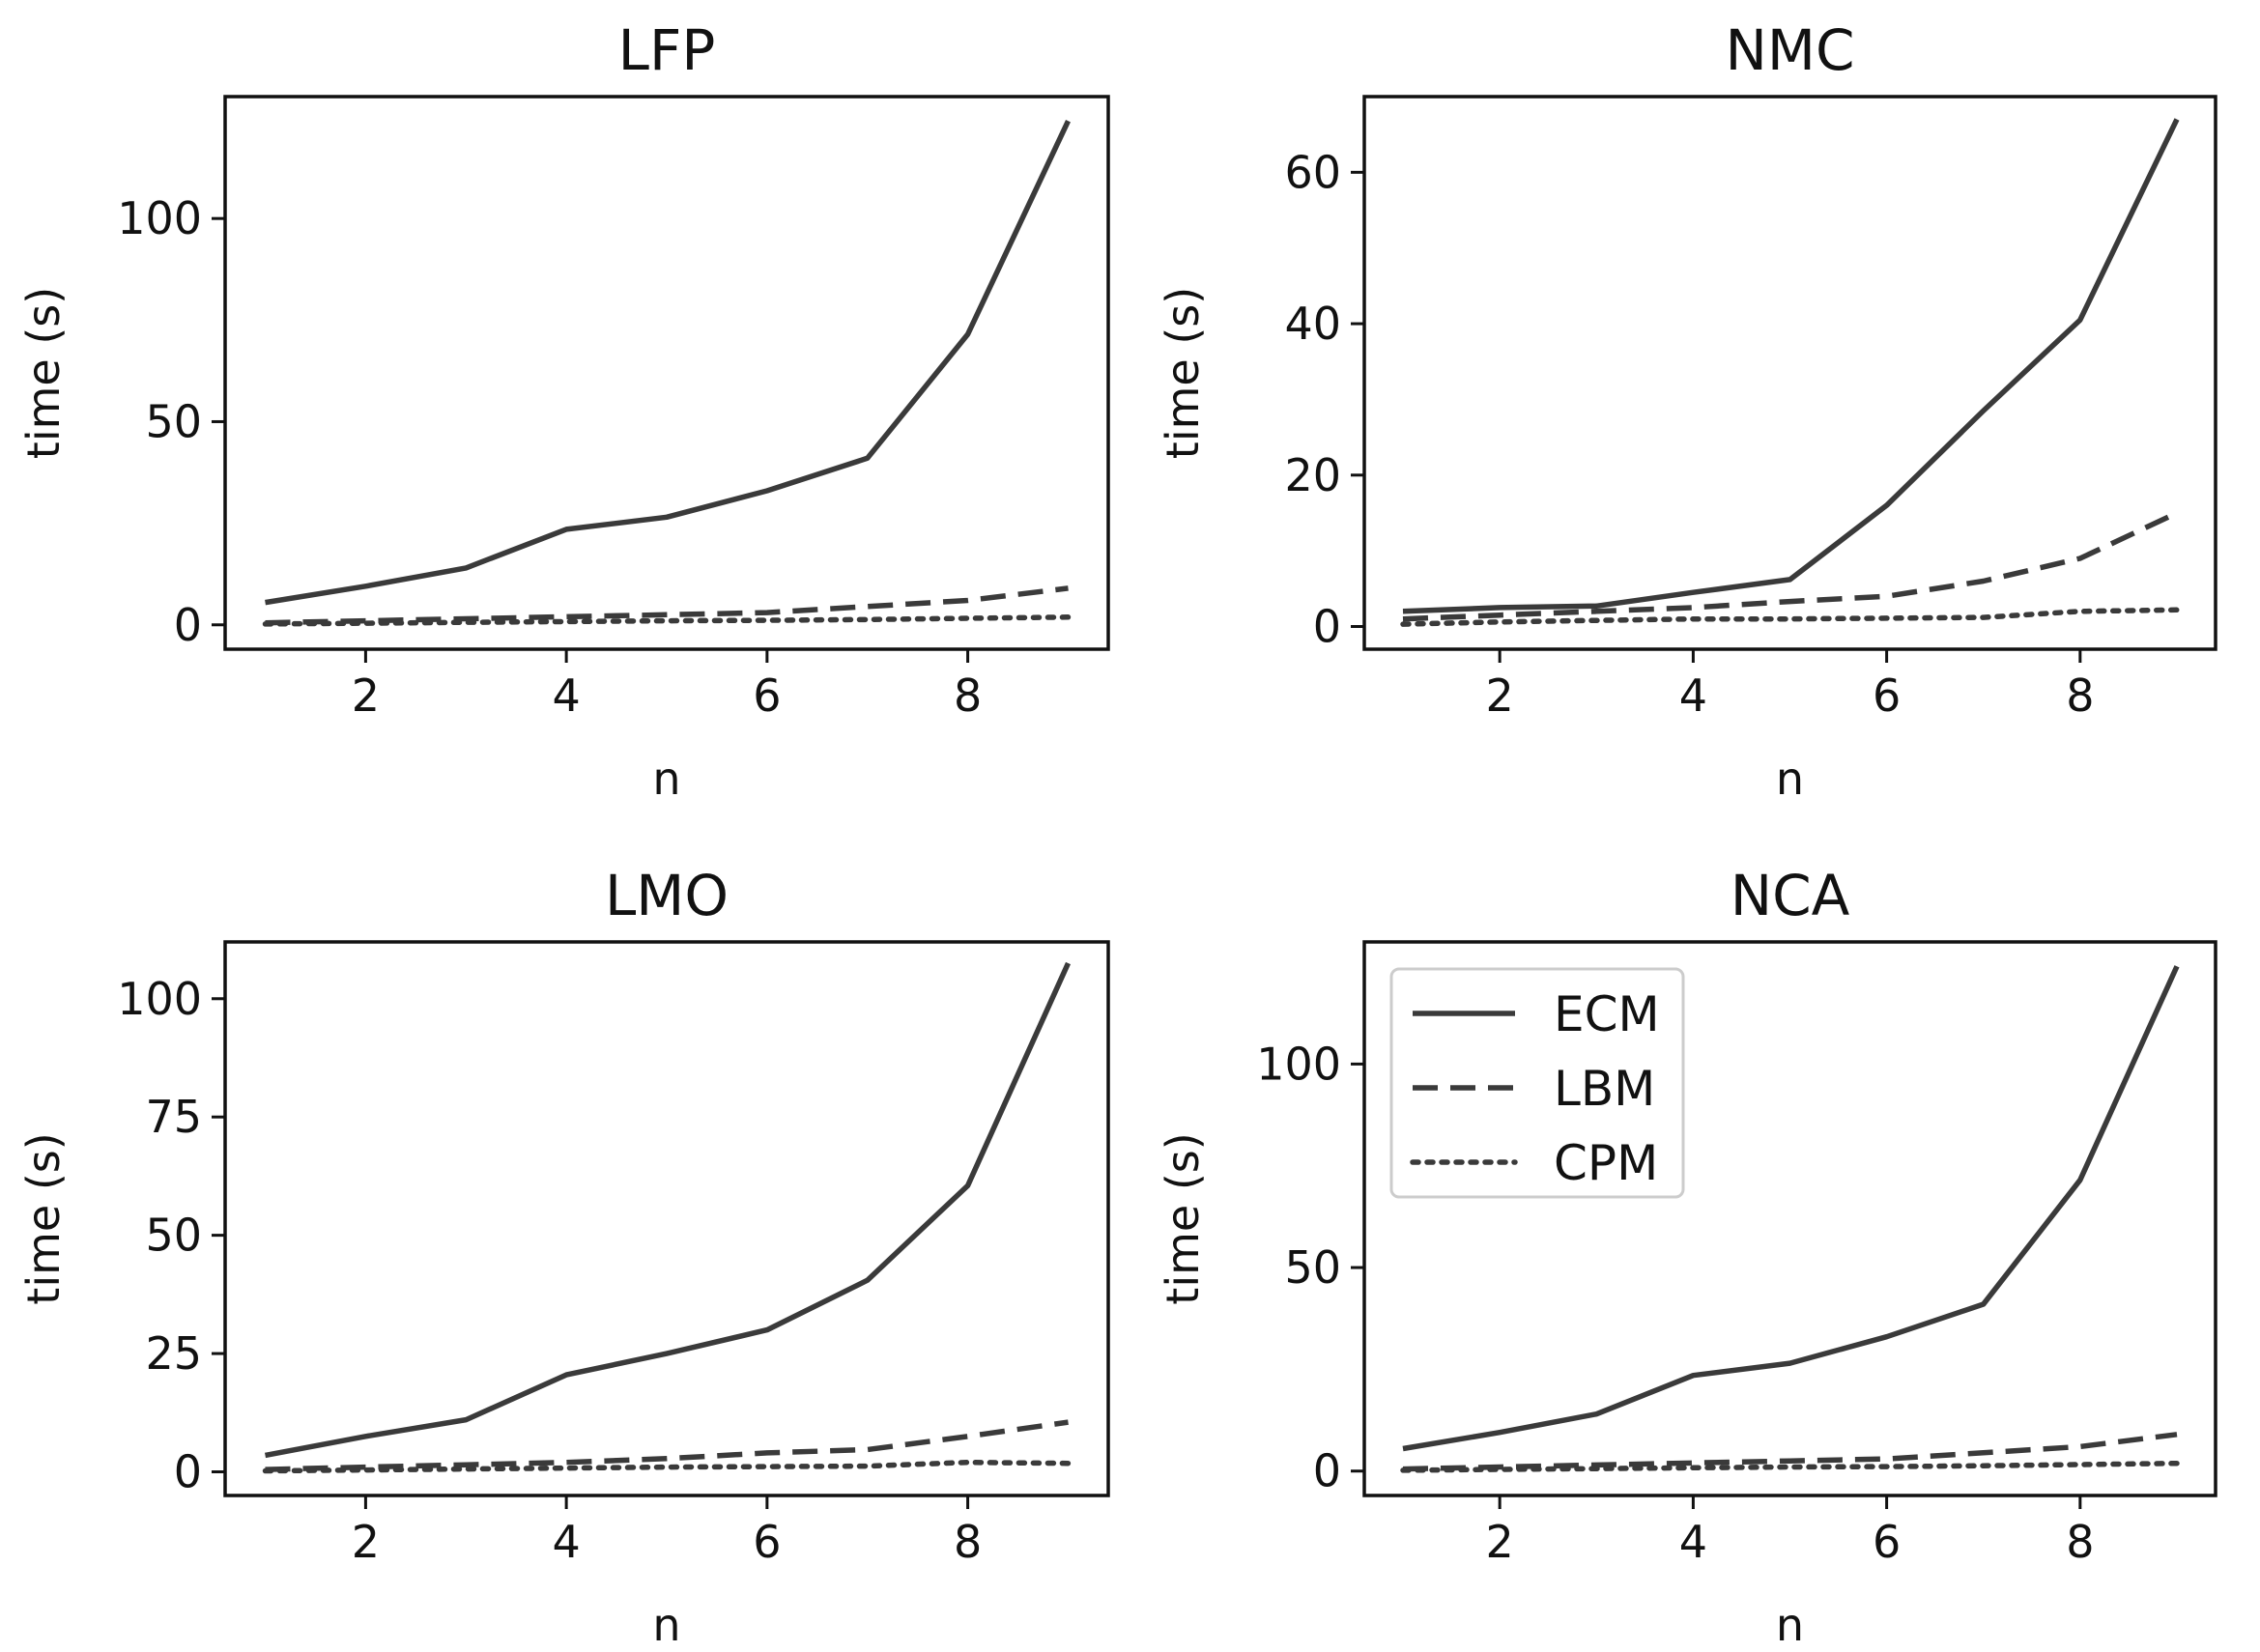 The height and width of the screenshot is (1652, 2260). What do you see at coordinates (666, 1625) in the screenshot?
I see `chart-3-x-axis-label: n` at bounding box center [666, 1625].